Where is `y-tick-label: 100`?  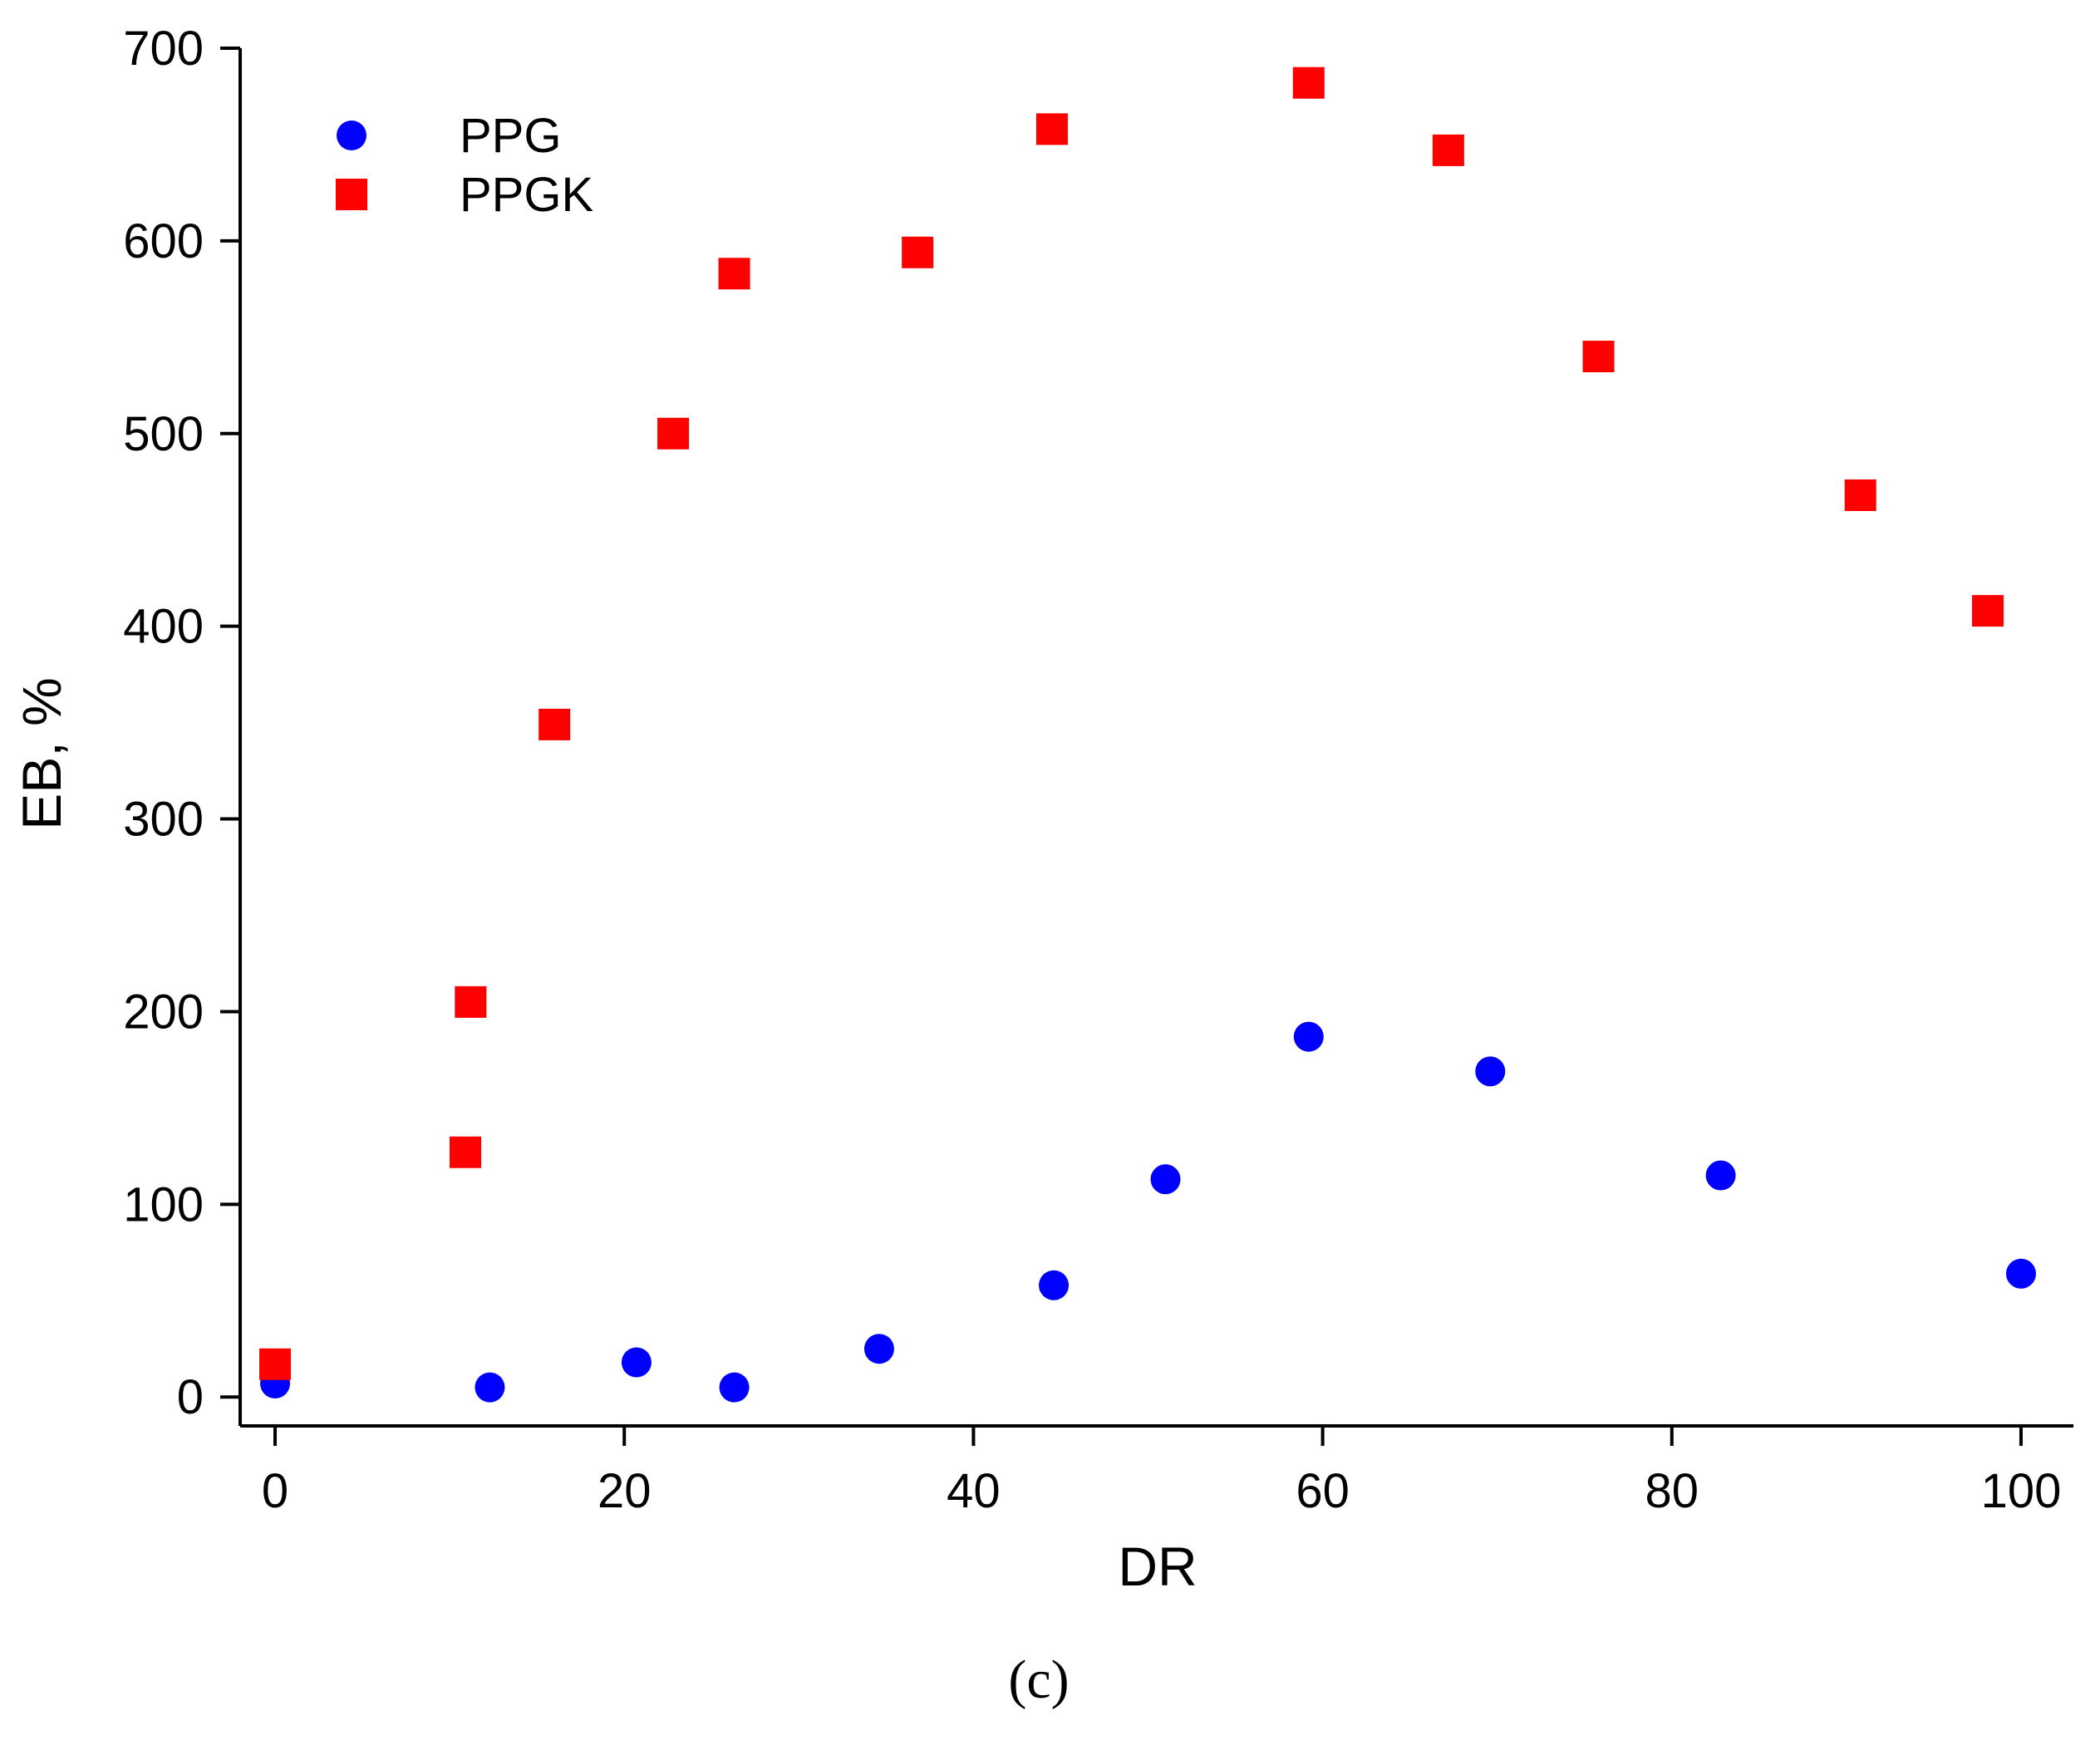 y-tick-label: 100 is located at coordinates (163, 1204).